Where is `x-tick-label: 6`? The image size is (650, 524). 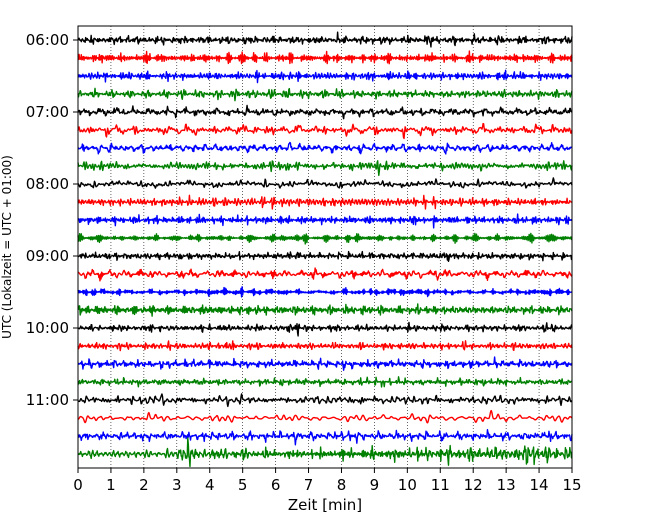 x-tick-label: 6 is located at coordinates (276, 485).